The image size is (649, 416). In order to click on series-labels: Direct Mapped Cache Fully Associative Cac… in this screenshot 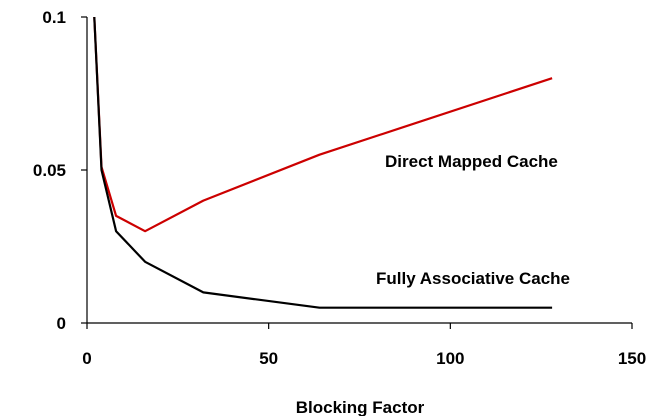, I will do `click(473, 220)`.